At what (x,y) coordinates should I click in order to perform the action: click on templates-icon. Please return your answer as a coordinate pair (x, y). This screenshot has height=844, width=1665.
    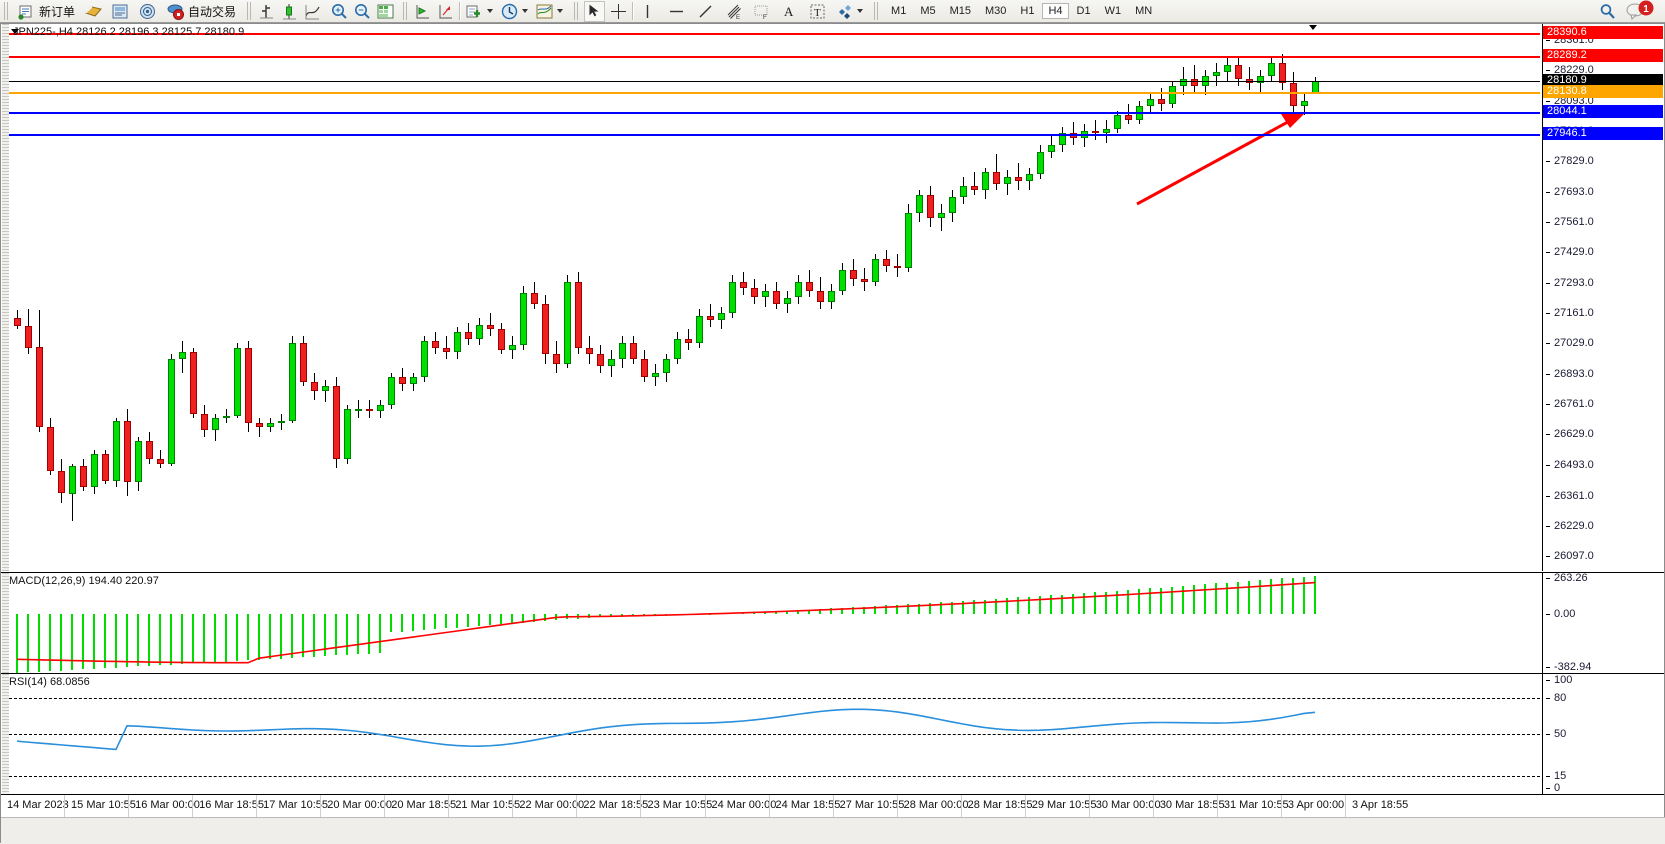
    Looking at the image, I should click on (544, 11).